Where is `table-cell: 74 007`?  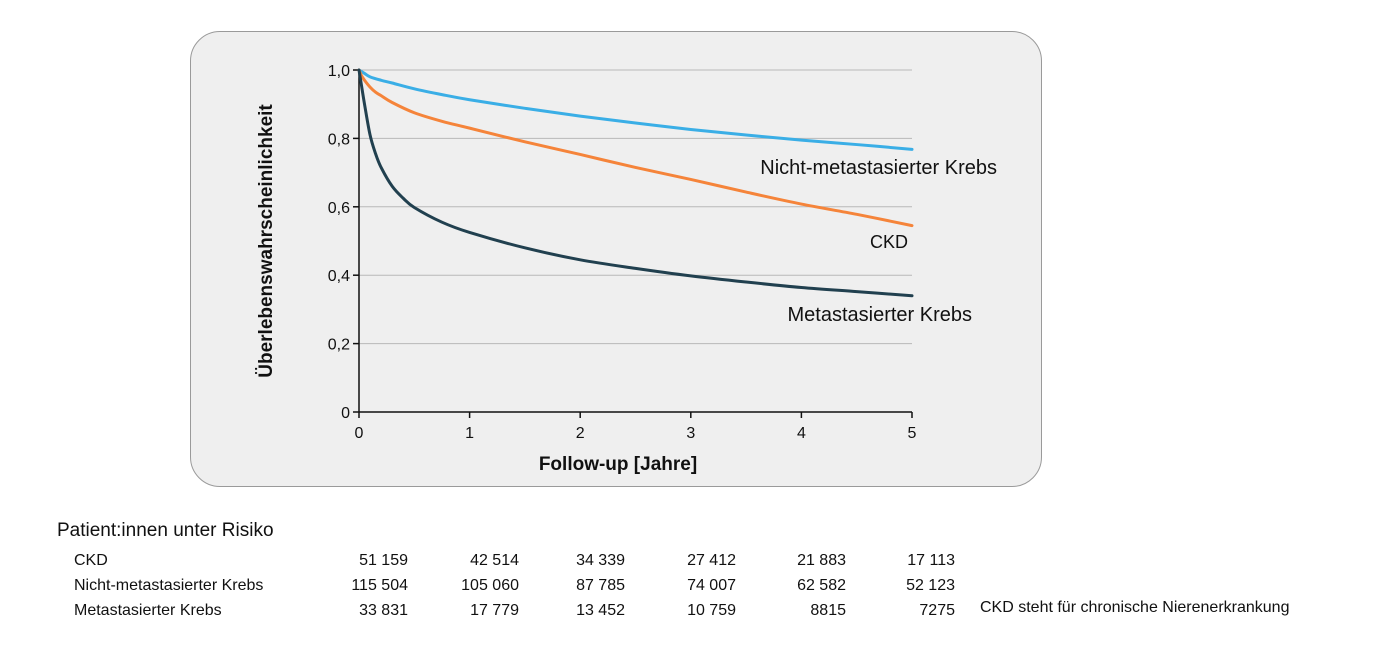 table-cell: 74 007 is located at coordinates (711, 585).